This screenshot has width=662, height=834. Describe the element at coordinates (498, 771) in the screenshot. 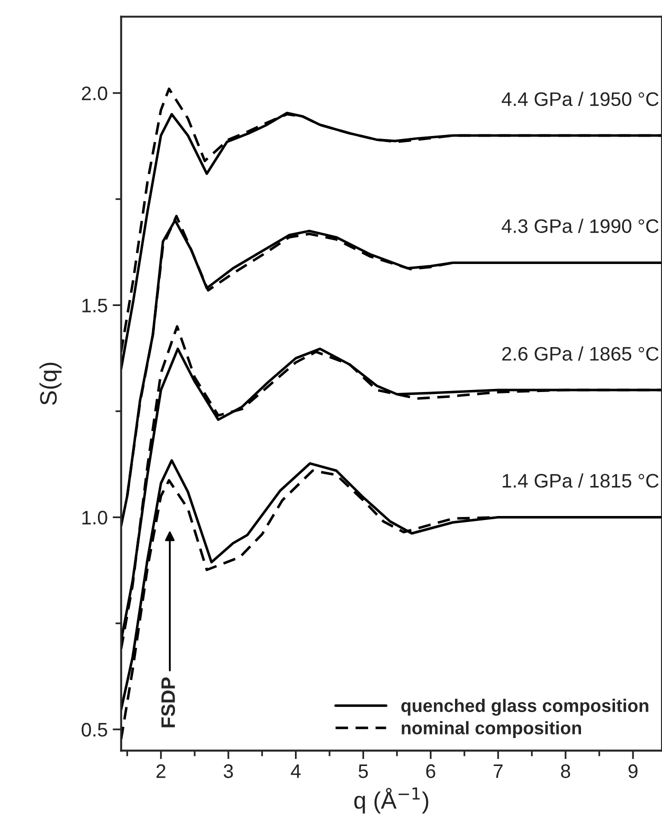

I see `x-tick-label: 7` at that location.